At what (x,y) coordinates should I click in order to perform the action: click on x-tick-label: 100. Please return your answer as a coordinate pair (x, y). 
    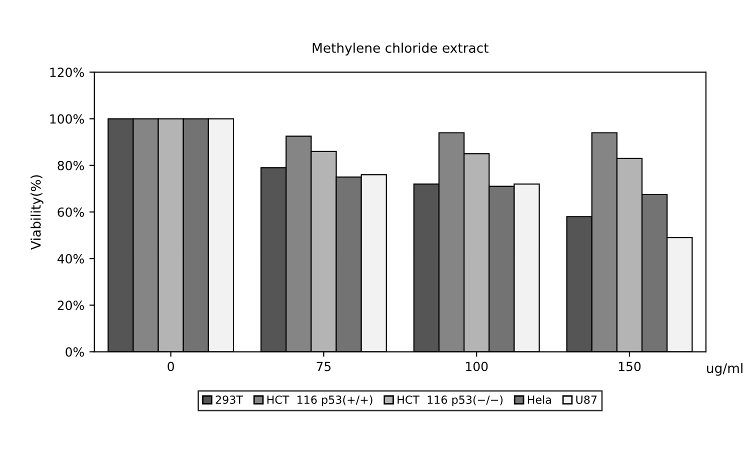
    Looking at the image, I should click on (477, 367).